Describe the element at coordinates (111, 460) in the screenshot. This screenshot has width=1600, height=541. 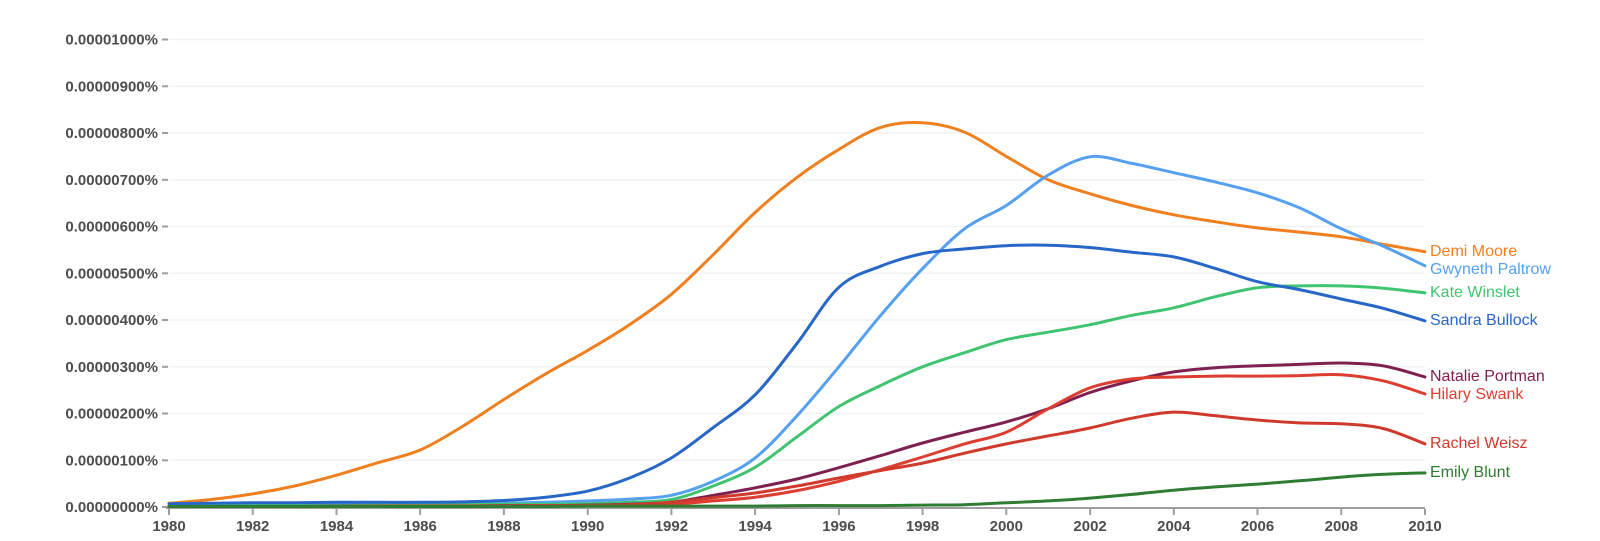
I see `y-axis-label: 0.00000100%` at that location.